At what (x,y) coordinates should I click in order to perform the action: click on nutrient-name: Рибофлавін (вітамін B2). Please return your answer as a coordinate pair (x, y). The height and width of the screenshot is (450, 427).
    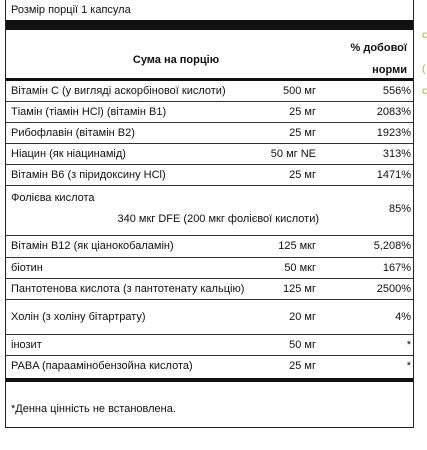
    Looking at the image, I should click on (73, 133).